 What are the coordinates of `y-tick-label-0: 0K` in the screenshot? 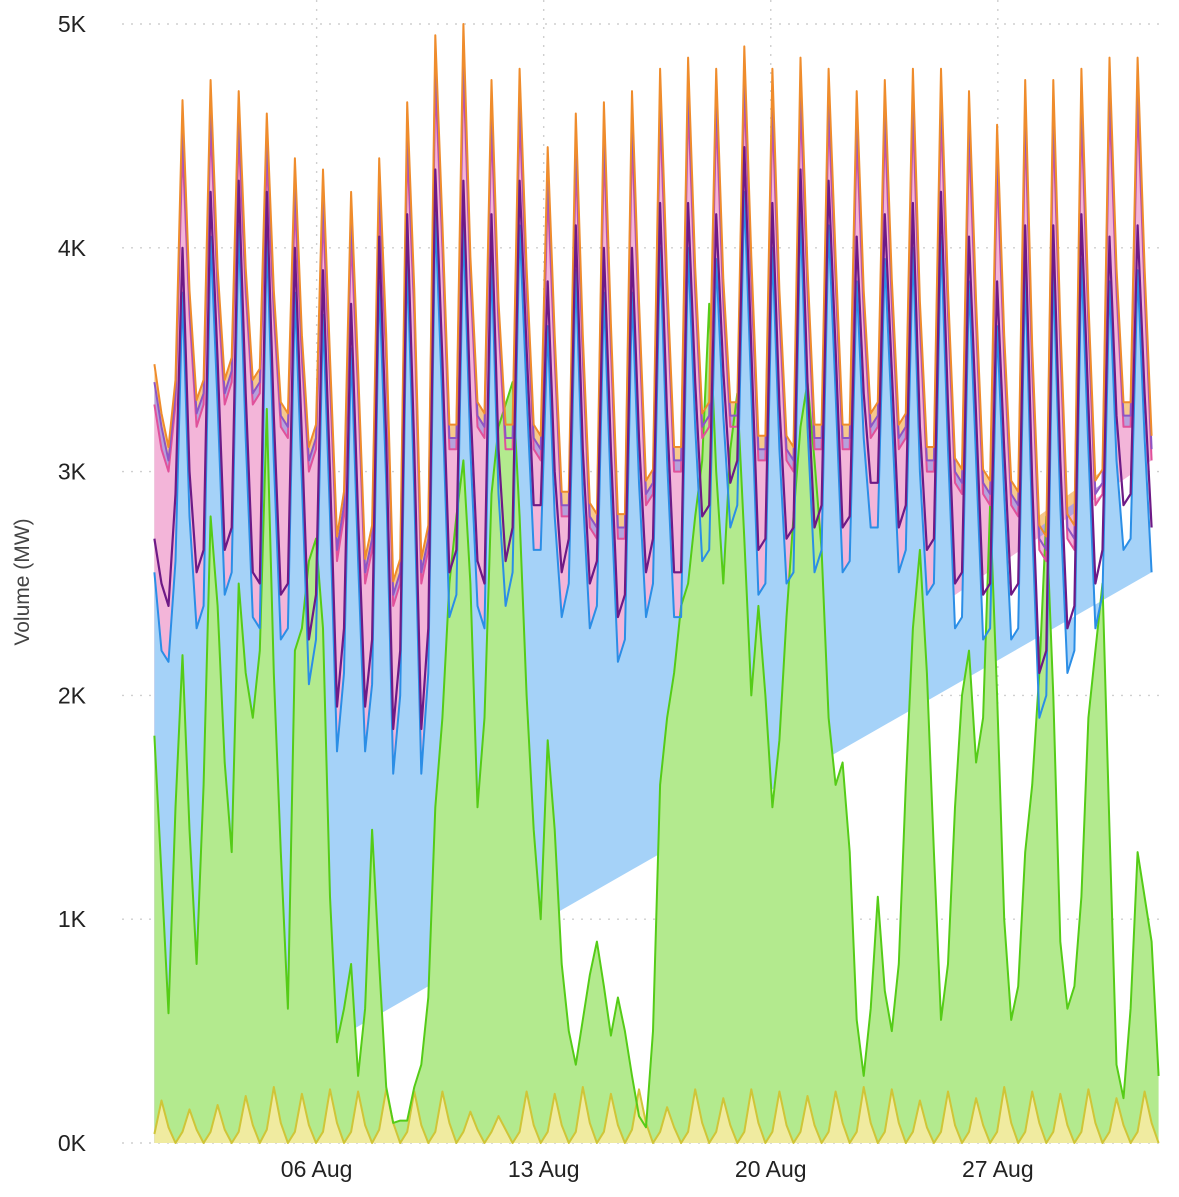 It's located at (72, 1143).